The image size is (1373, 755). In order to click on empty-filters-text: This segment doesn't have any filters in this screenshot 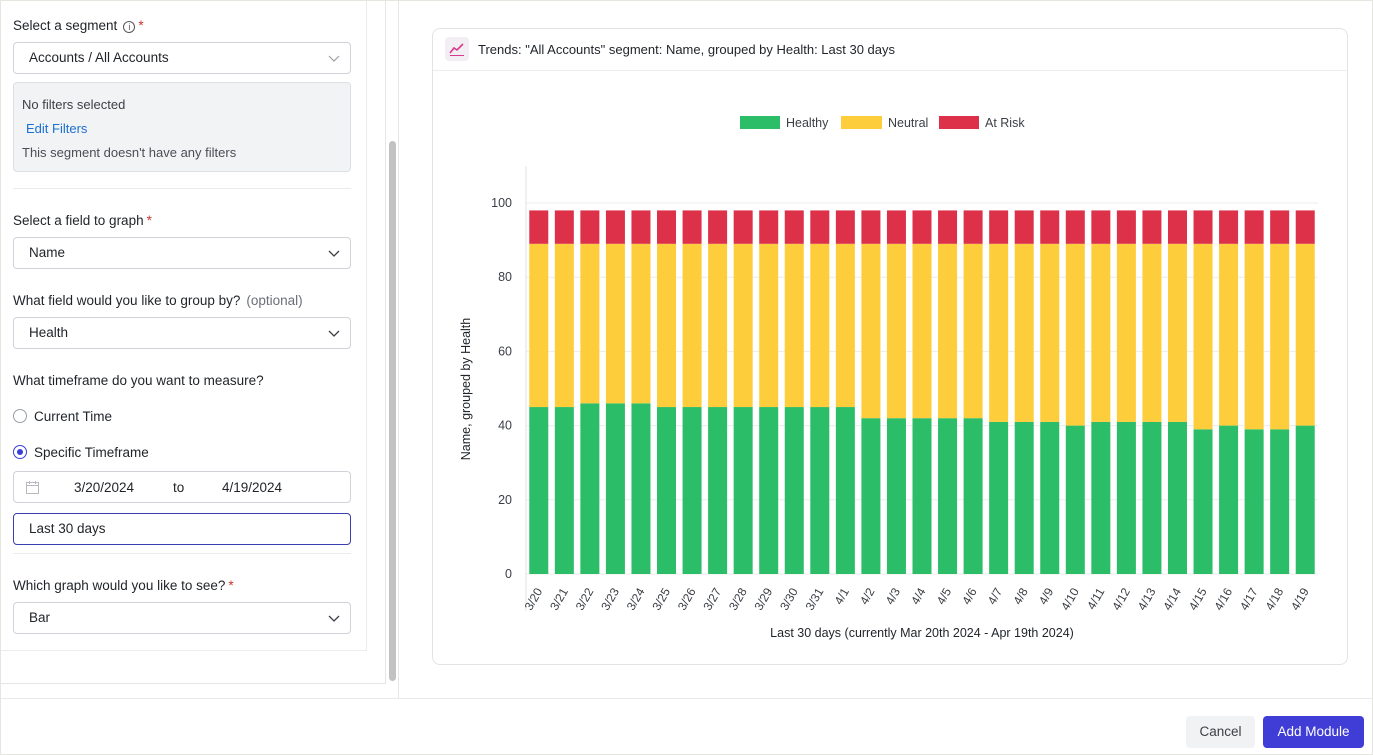, I will do `click(129, 152)`.